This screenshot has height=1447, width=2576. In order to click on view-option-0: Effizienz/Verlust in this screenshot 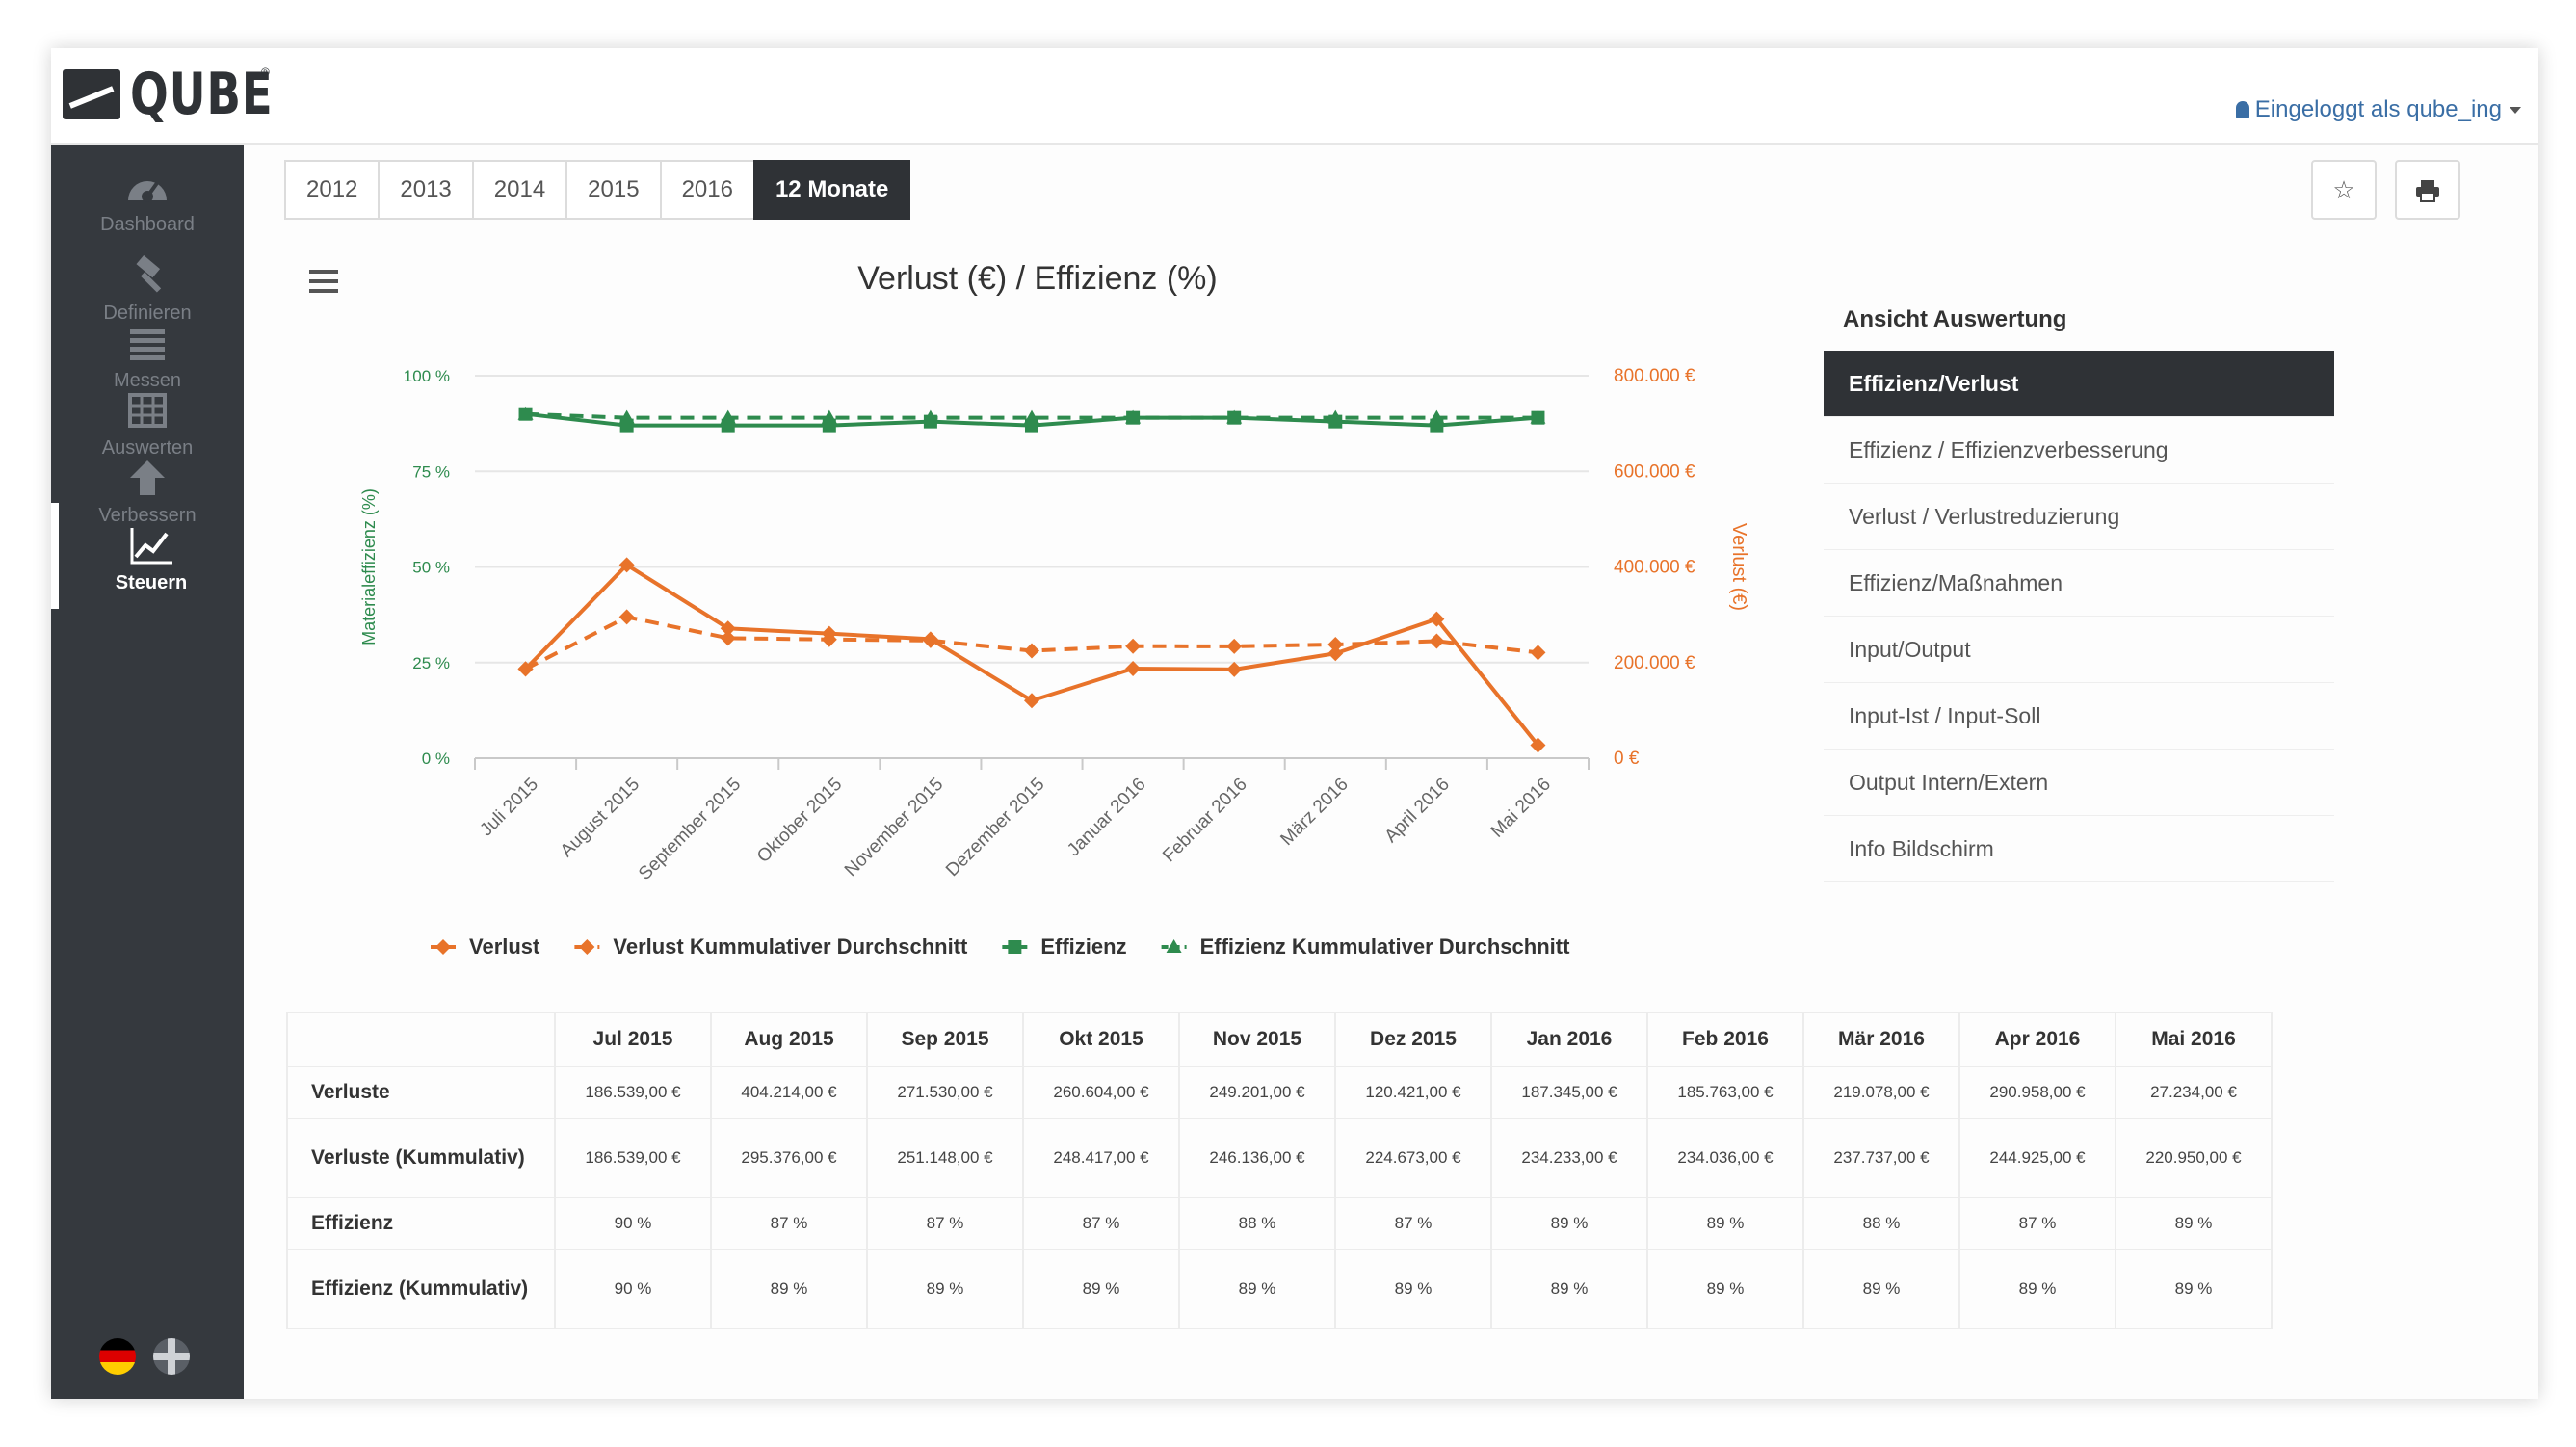, I will do `click(2079, 384)`.